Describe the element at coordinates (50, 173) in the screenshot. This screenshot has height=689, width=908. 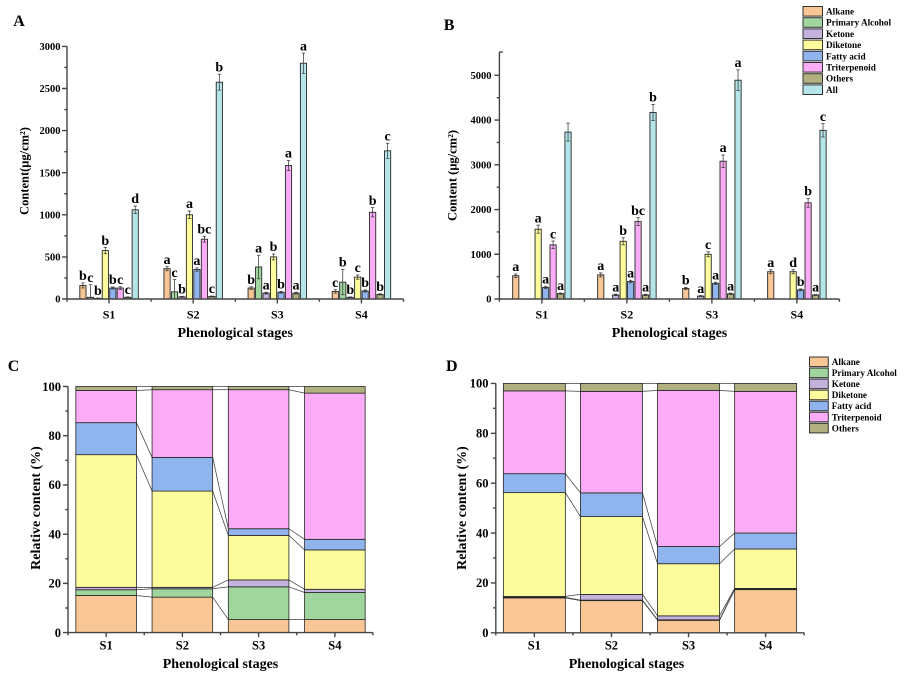
I see `svg-text: 1500` at that location.